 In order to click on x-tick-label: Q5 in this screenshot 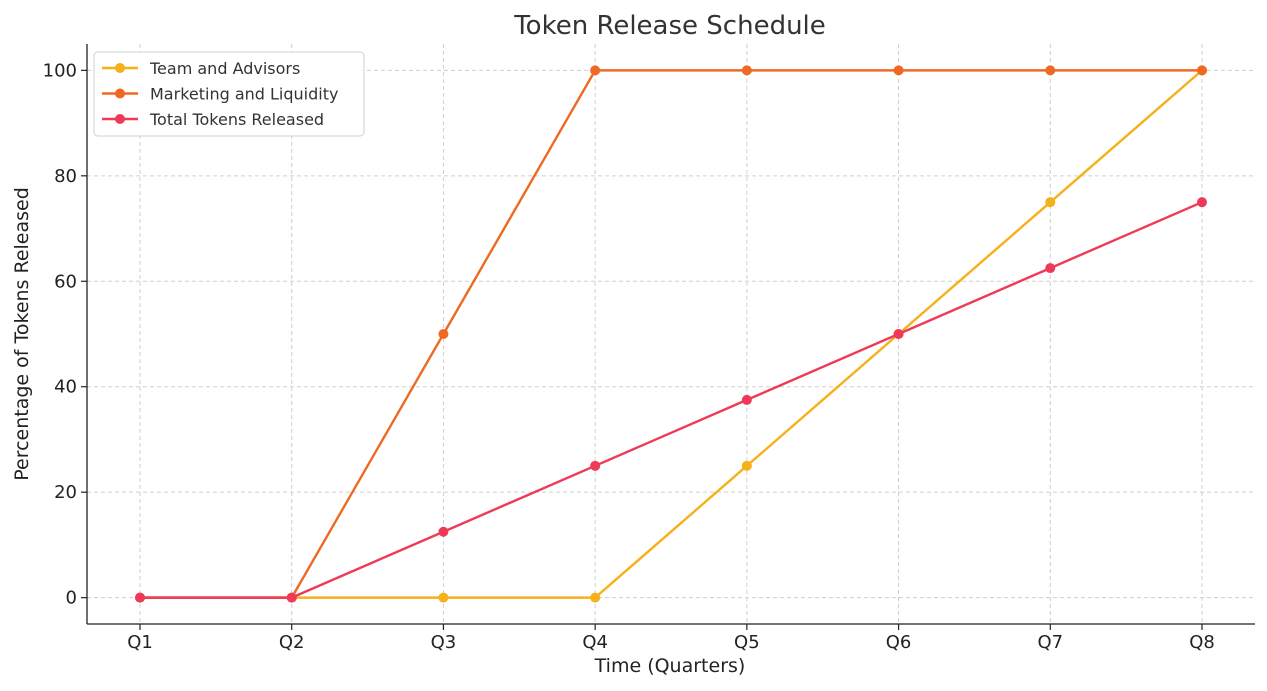, I will do `click(747, 642)`.